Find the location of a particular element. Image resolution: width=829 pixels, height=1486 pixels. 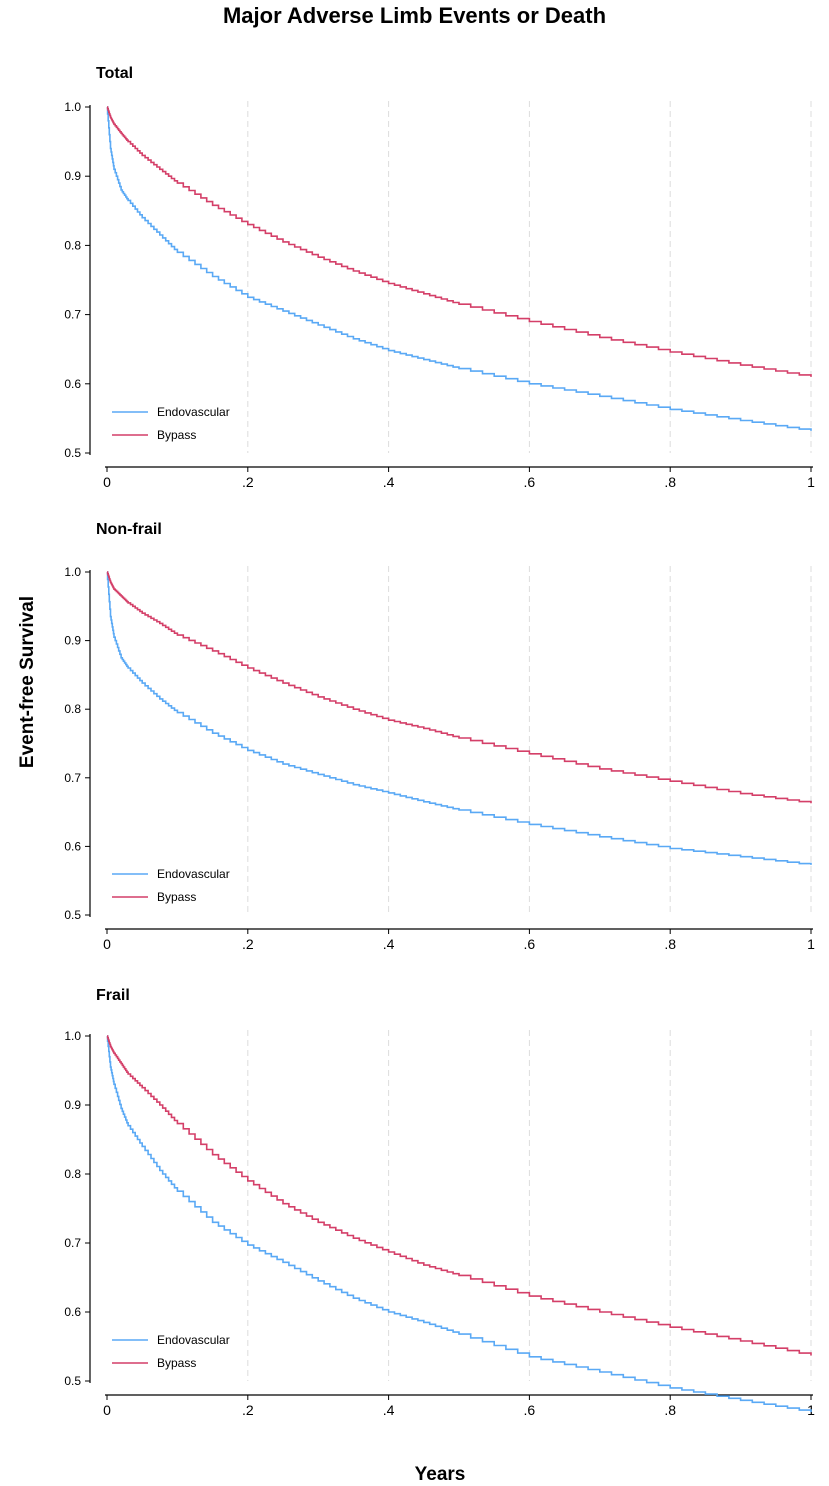

series-line-bypass is located at coordinates (459, 687).